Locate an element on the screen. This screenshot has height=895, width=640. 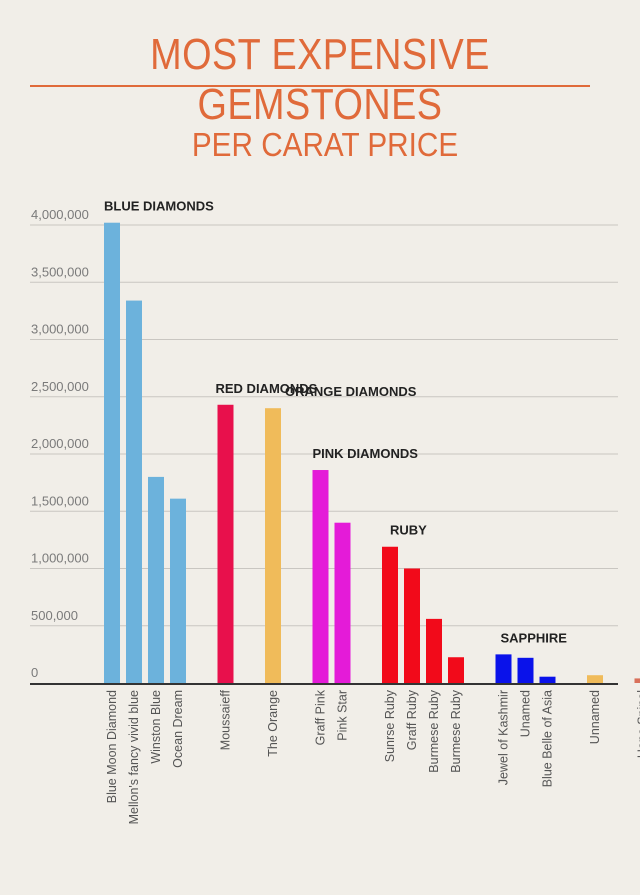
y-tick-label: 3,000,000 is located at coordinates (60, 329).